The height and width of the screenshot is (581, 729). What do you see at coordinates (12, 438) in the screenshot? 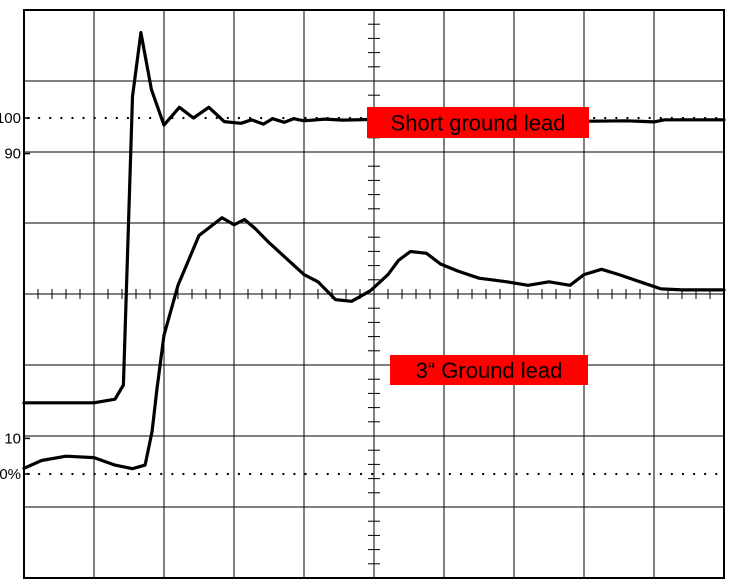
I see `y-tick-label-10: 10` at bounding box center [12, 438].